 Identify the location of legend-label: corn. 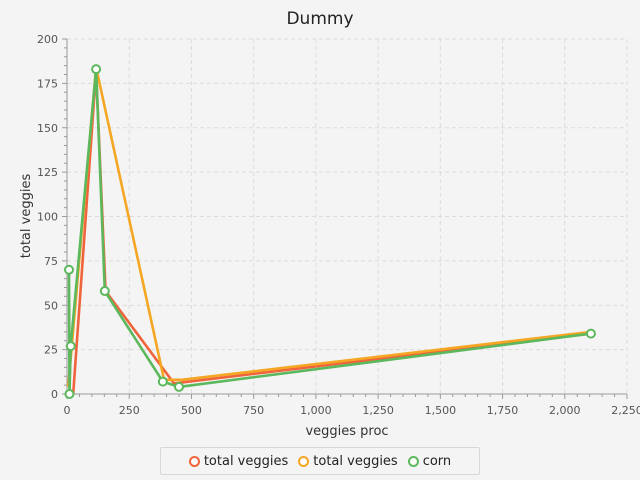
(437, 461).